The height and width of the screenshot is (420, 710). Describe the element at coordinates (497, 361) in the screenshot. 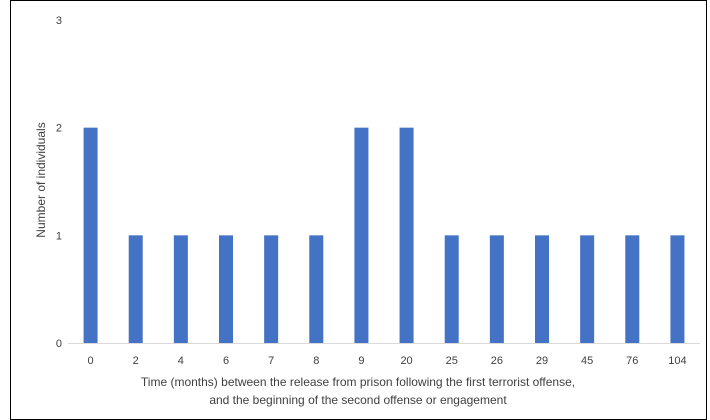

I see `x-tick-label: 26` at that location.